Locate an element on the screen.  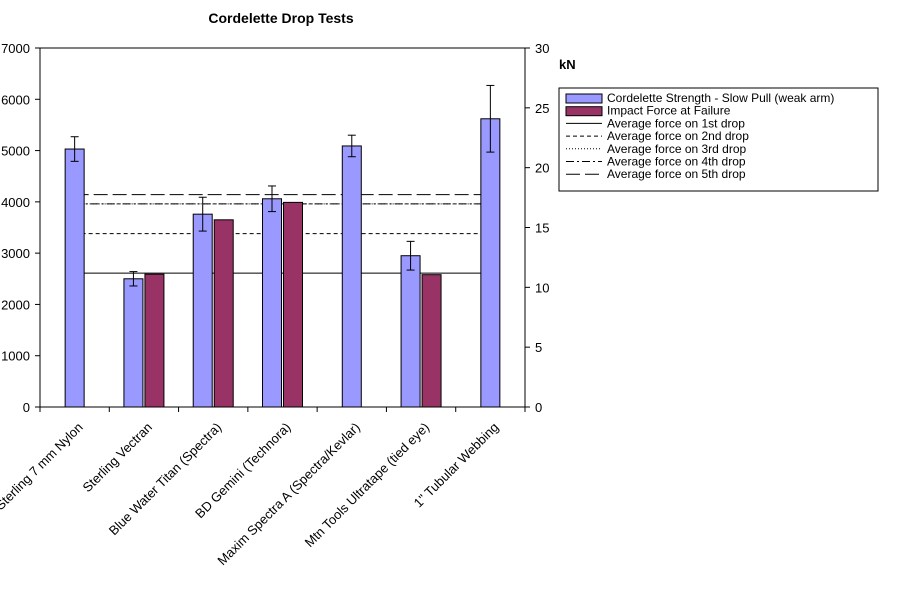
category-label: Sterling Vectran is located at coordinates (118, 458).